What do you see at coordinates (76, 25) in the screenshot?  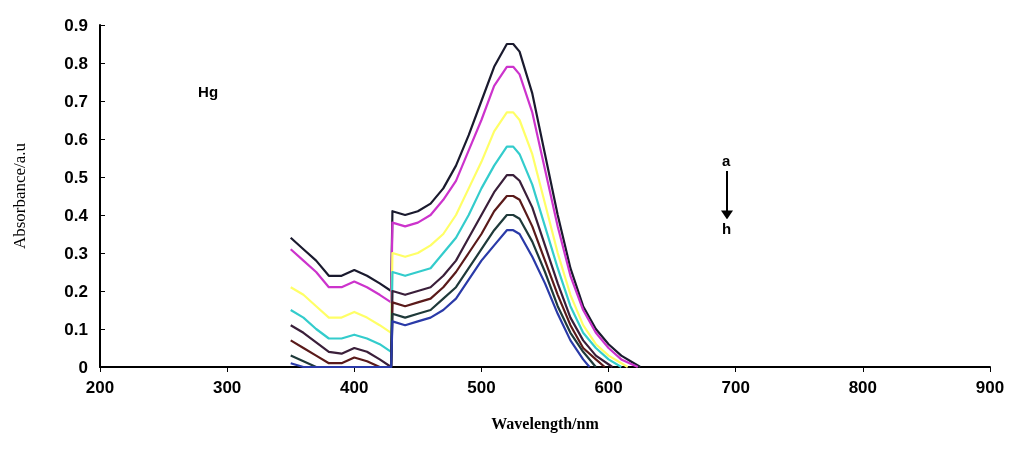 I see `y-tick-label: 0.9` at bounding box center [76, 25].